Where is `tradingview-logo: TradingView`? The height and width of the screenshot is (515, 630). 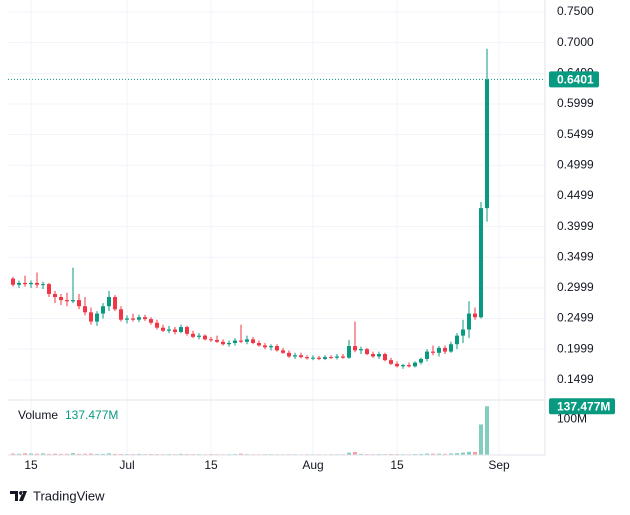
tradingview-logo: TradingView is located at coordinates (57, 495).